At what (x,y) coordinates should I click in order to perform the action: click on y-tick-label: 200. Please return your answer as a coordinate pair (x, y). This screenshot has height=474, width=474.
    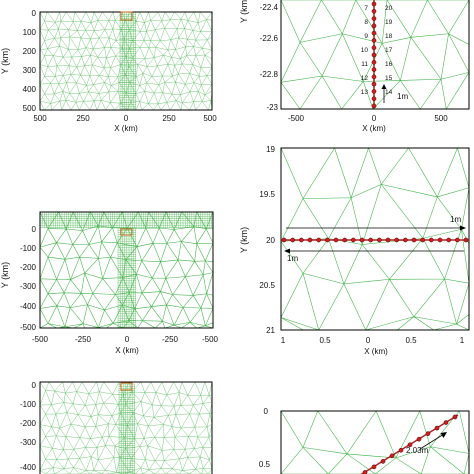
    Looking at the image, I should click on (30, 51).